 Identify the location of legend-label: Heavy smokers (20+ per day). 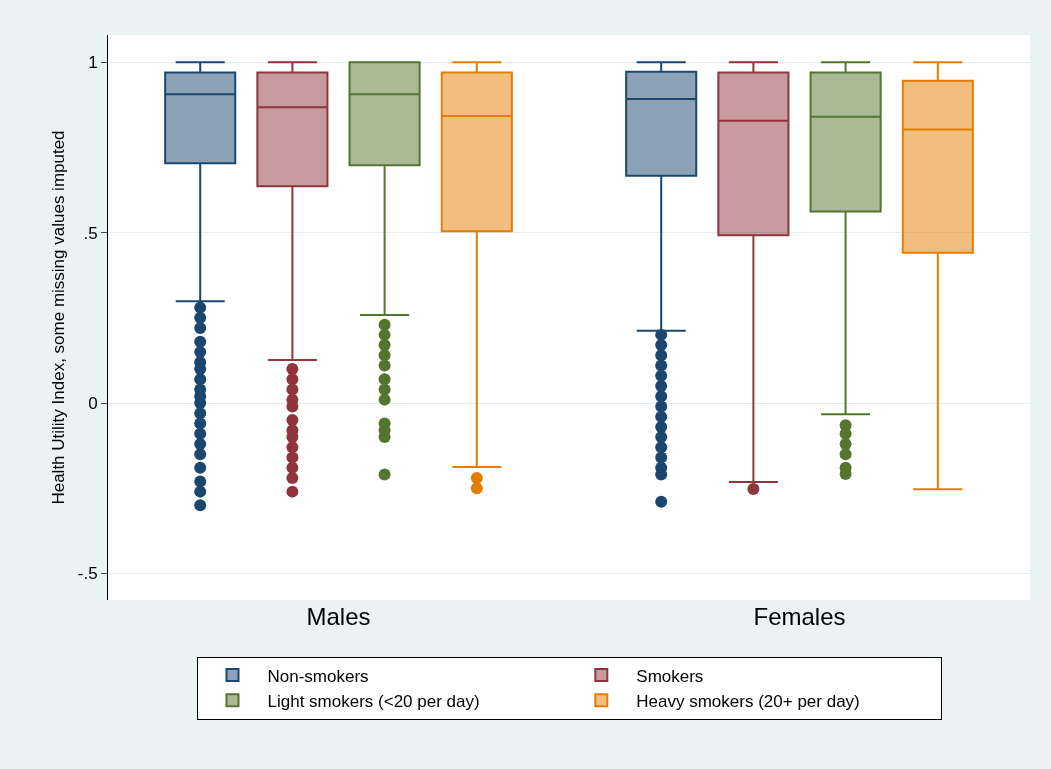
(748, 701).